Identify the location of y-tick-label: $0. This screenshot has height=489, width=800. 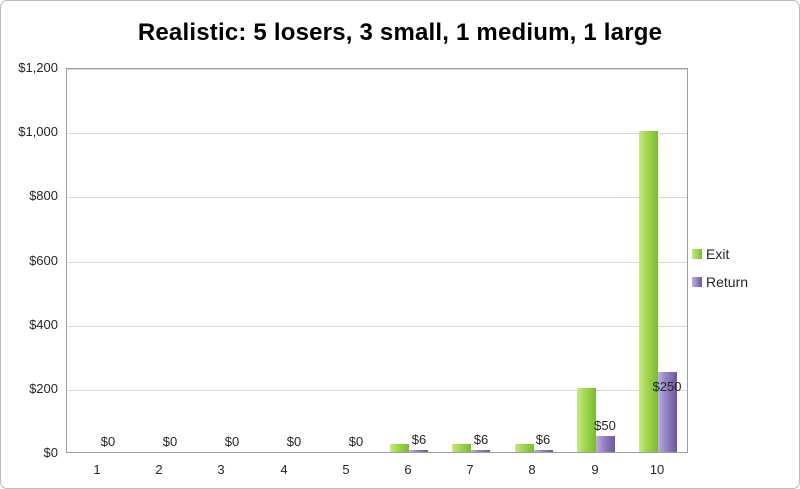
(50, 452).